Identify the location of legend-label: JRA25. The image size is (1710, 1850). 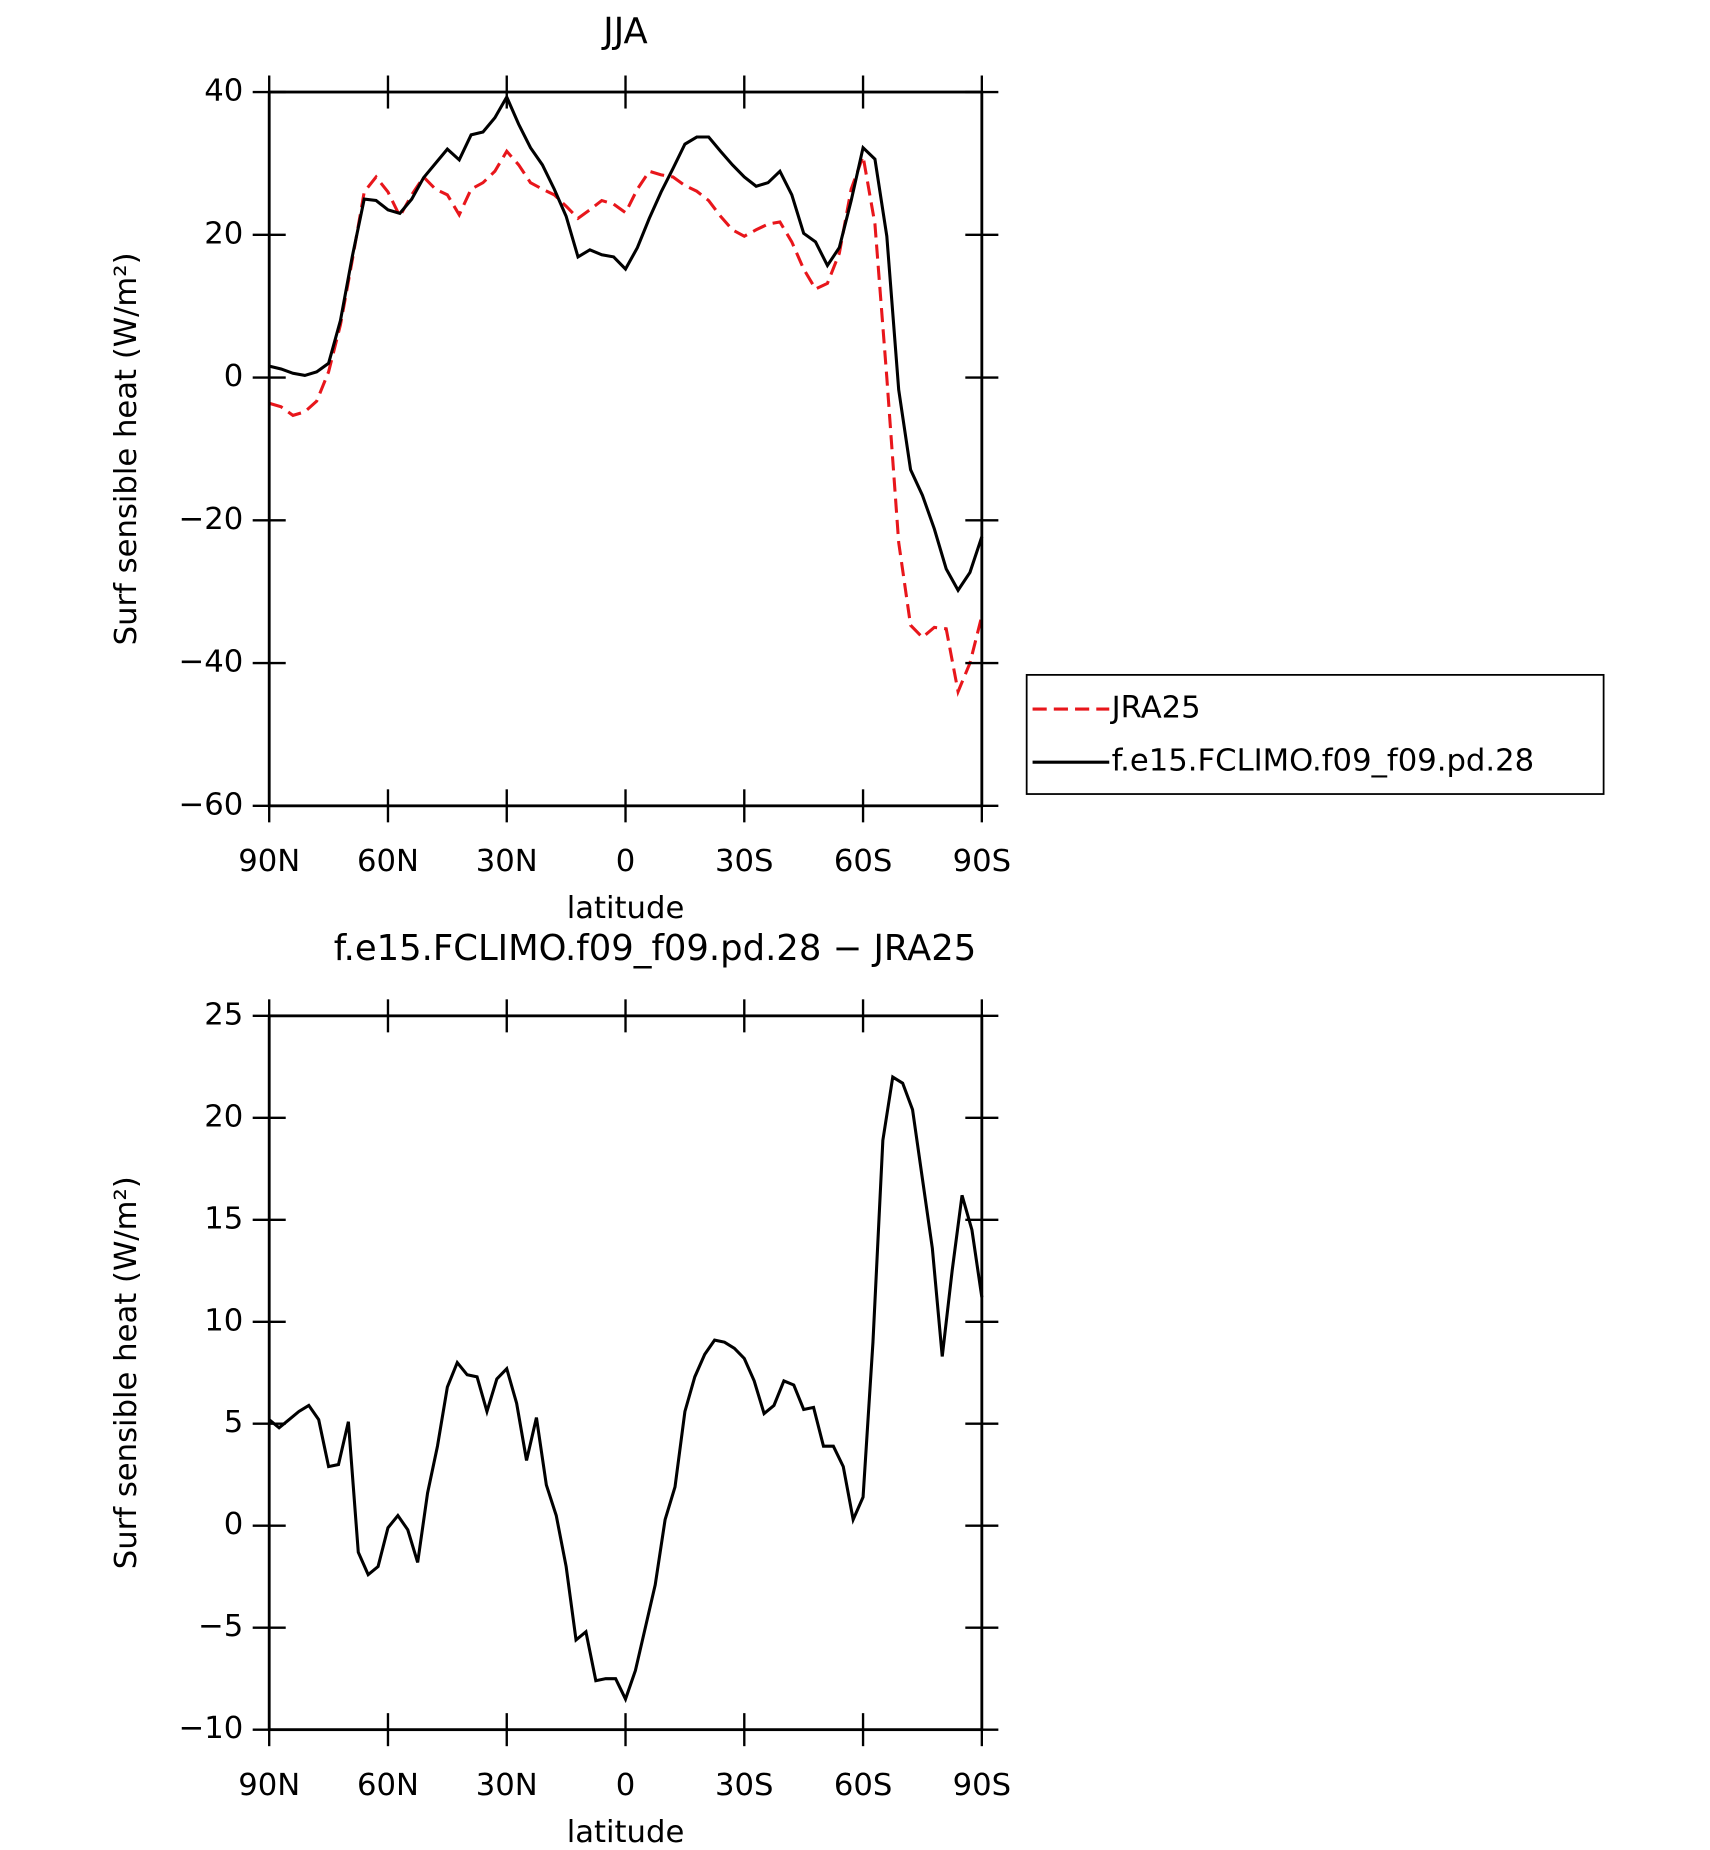
(1155, 708).